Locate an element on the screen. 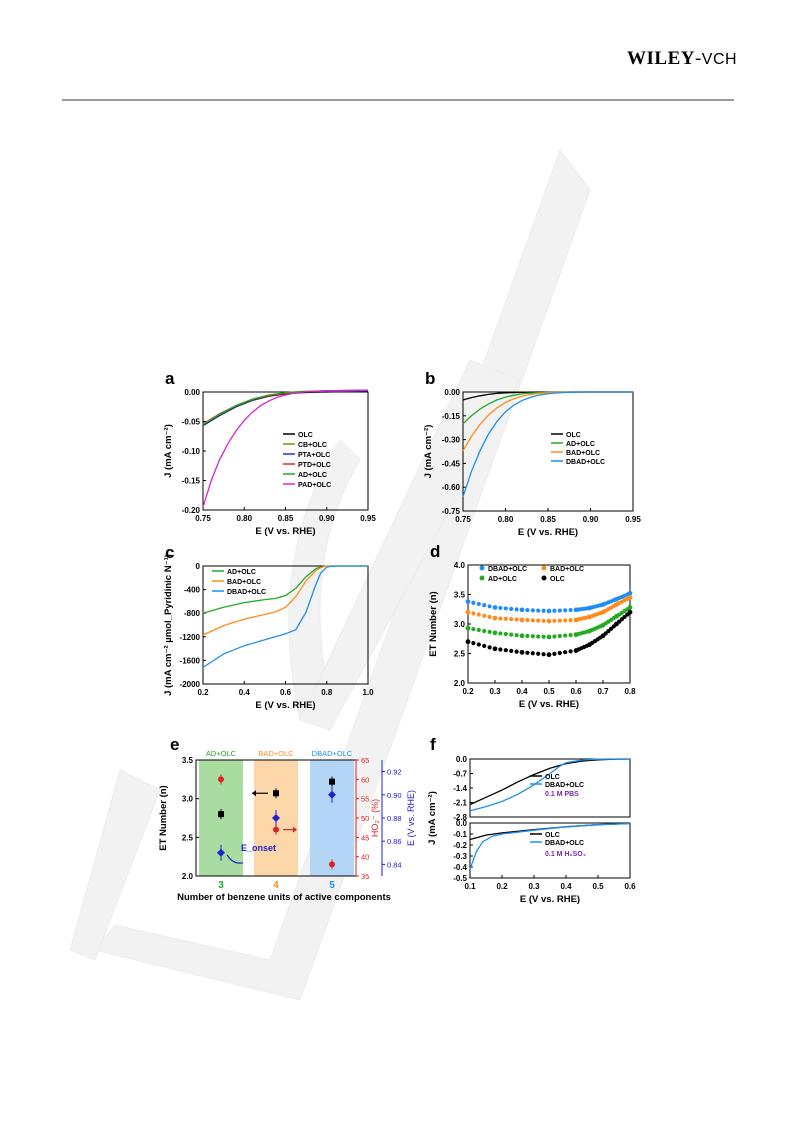  x-tick-label-c-3: 0.8 is located at coordinates (327, 692).